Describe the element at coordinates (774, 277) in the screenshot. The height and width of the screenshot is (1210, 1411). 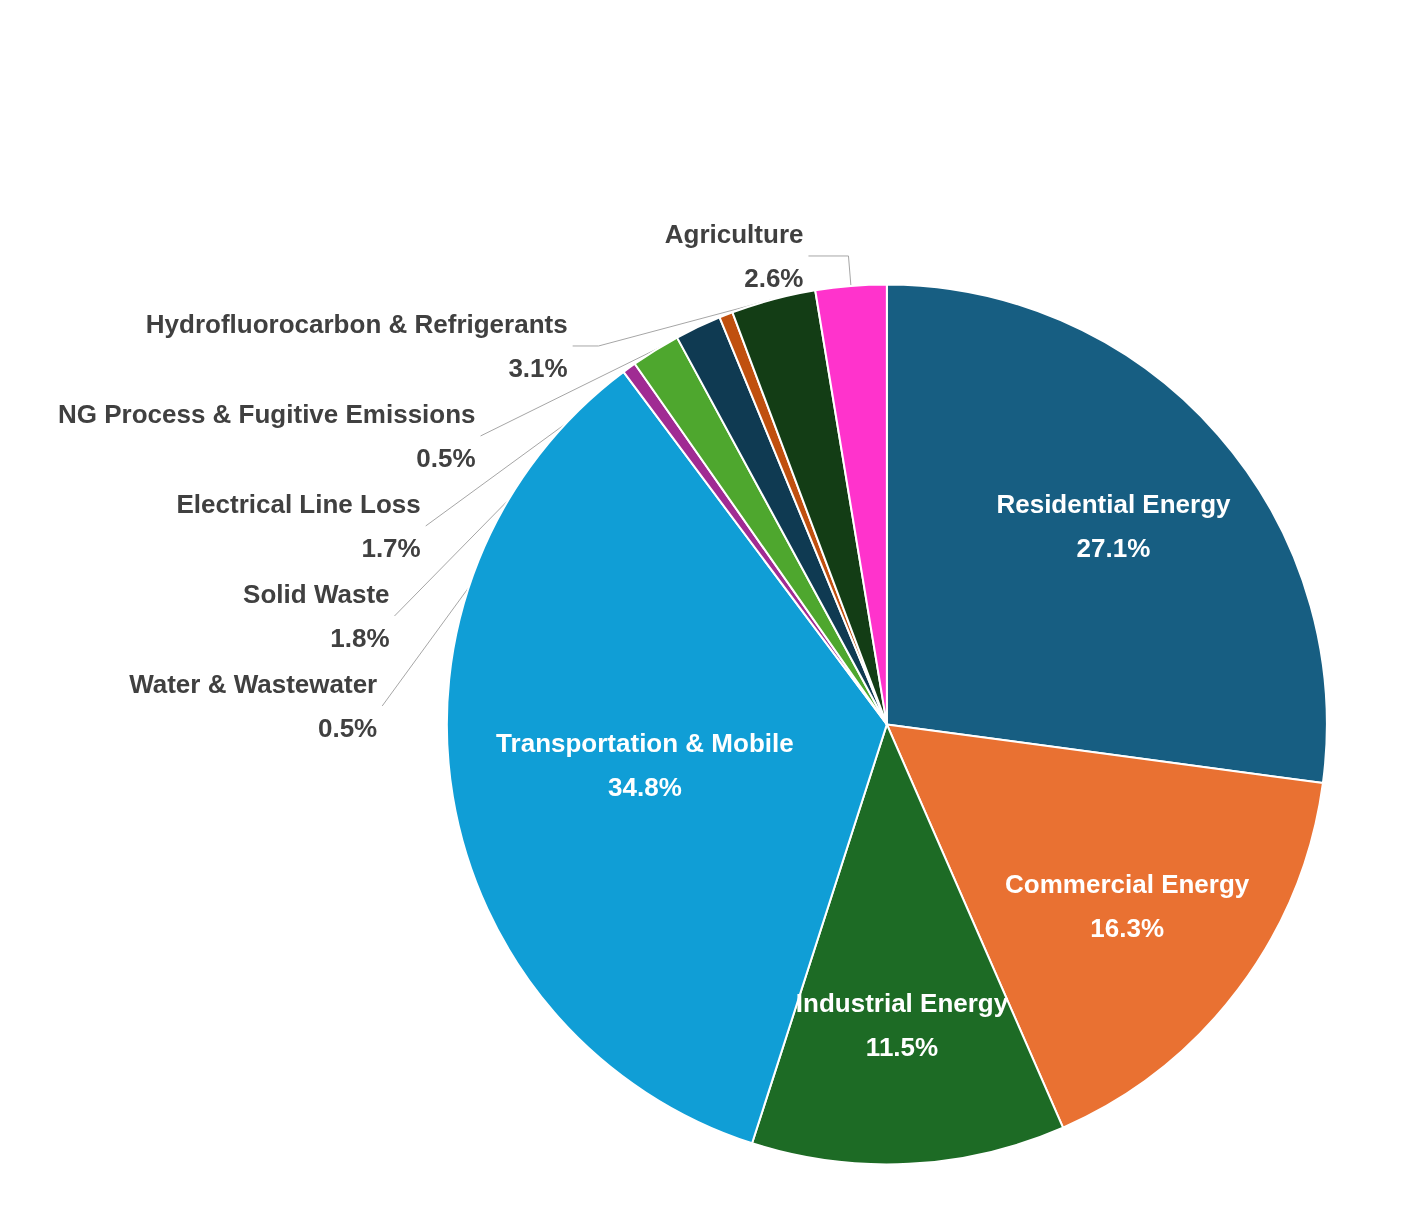
I see `data-label: 2.6%` at that location.